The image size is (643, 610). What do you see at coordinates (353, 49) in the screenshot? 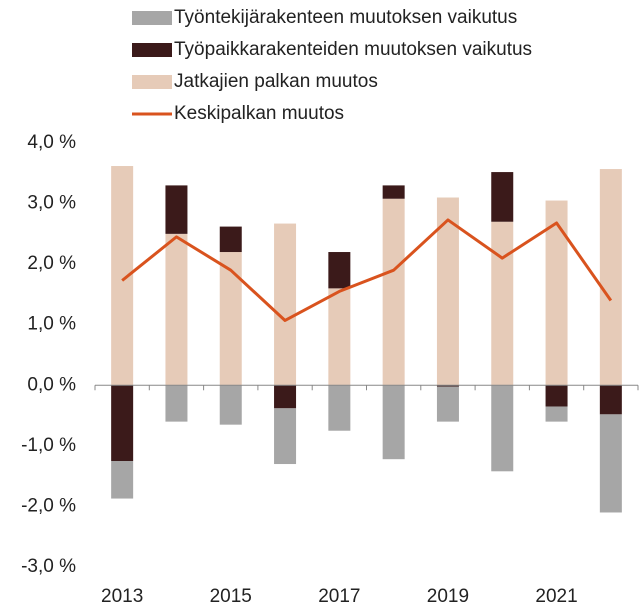
I see `legend-label: Työpaikkarakenteiden muutoksen vaikutus` at bounding box center [353, 49].